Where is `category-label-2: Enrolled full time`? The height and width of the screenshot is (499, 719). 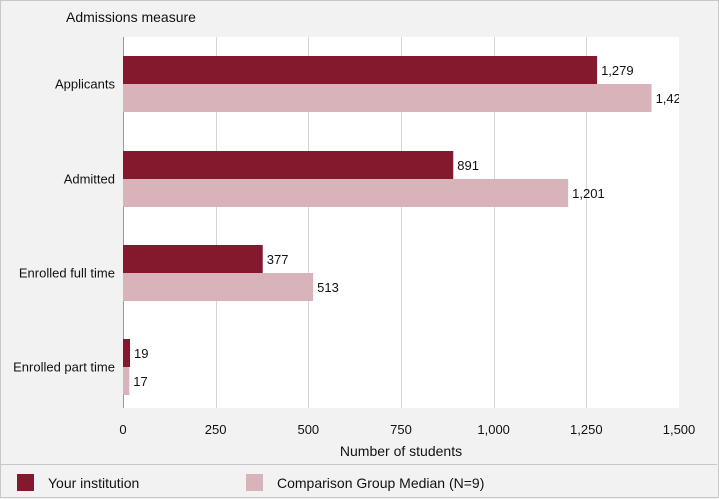
category-label-2: Enrolled full time is located at coordinates (66, 273).